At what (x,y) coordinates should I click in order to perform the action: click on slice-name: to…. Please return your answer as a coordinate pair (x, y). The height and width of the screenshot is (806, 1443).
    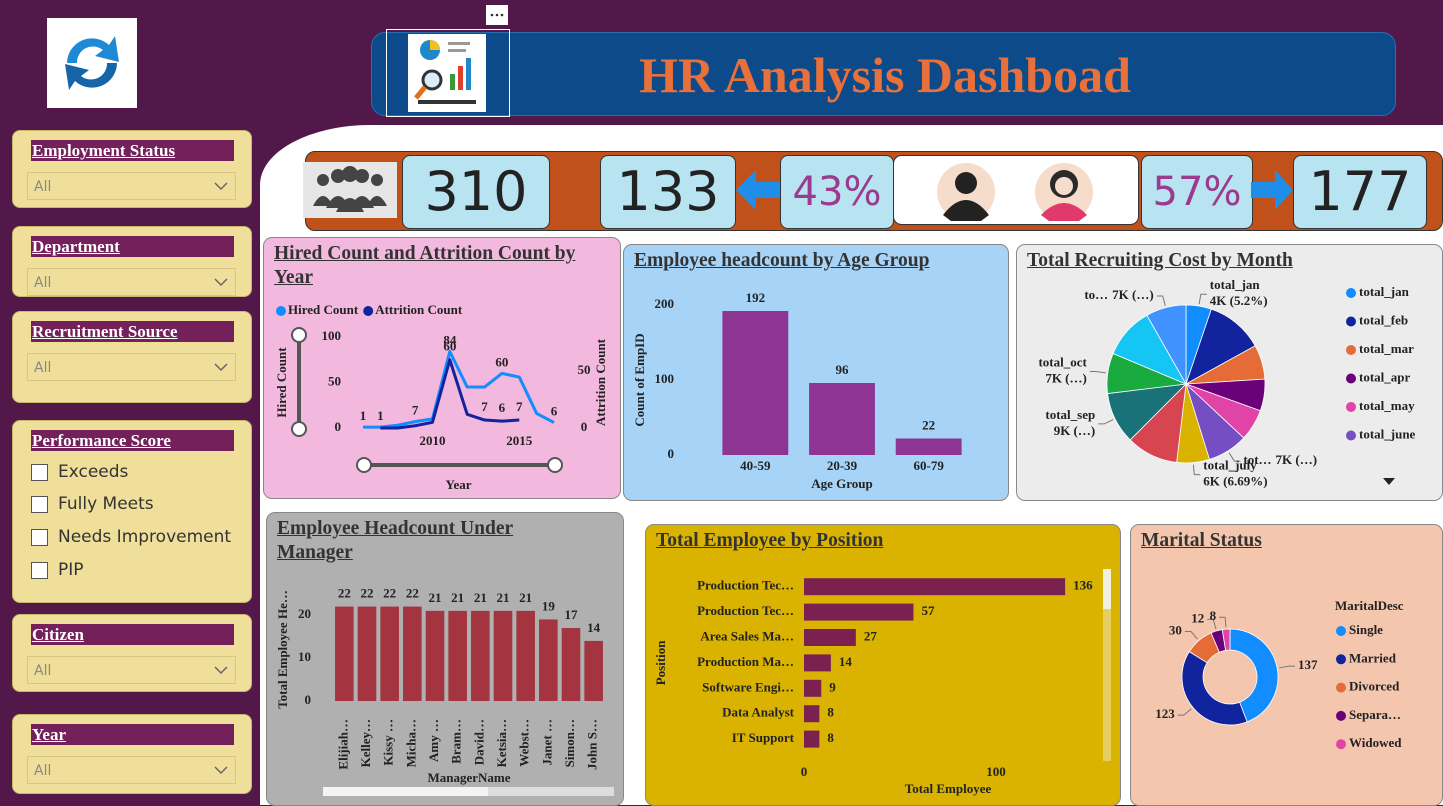
    Looking at the image, I should click on (1096, 294).